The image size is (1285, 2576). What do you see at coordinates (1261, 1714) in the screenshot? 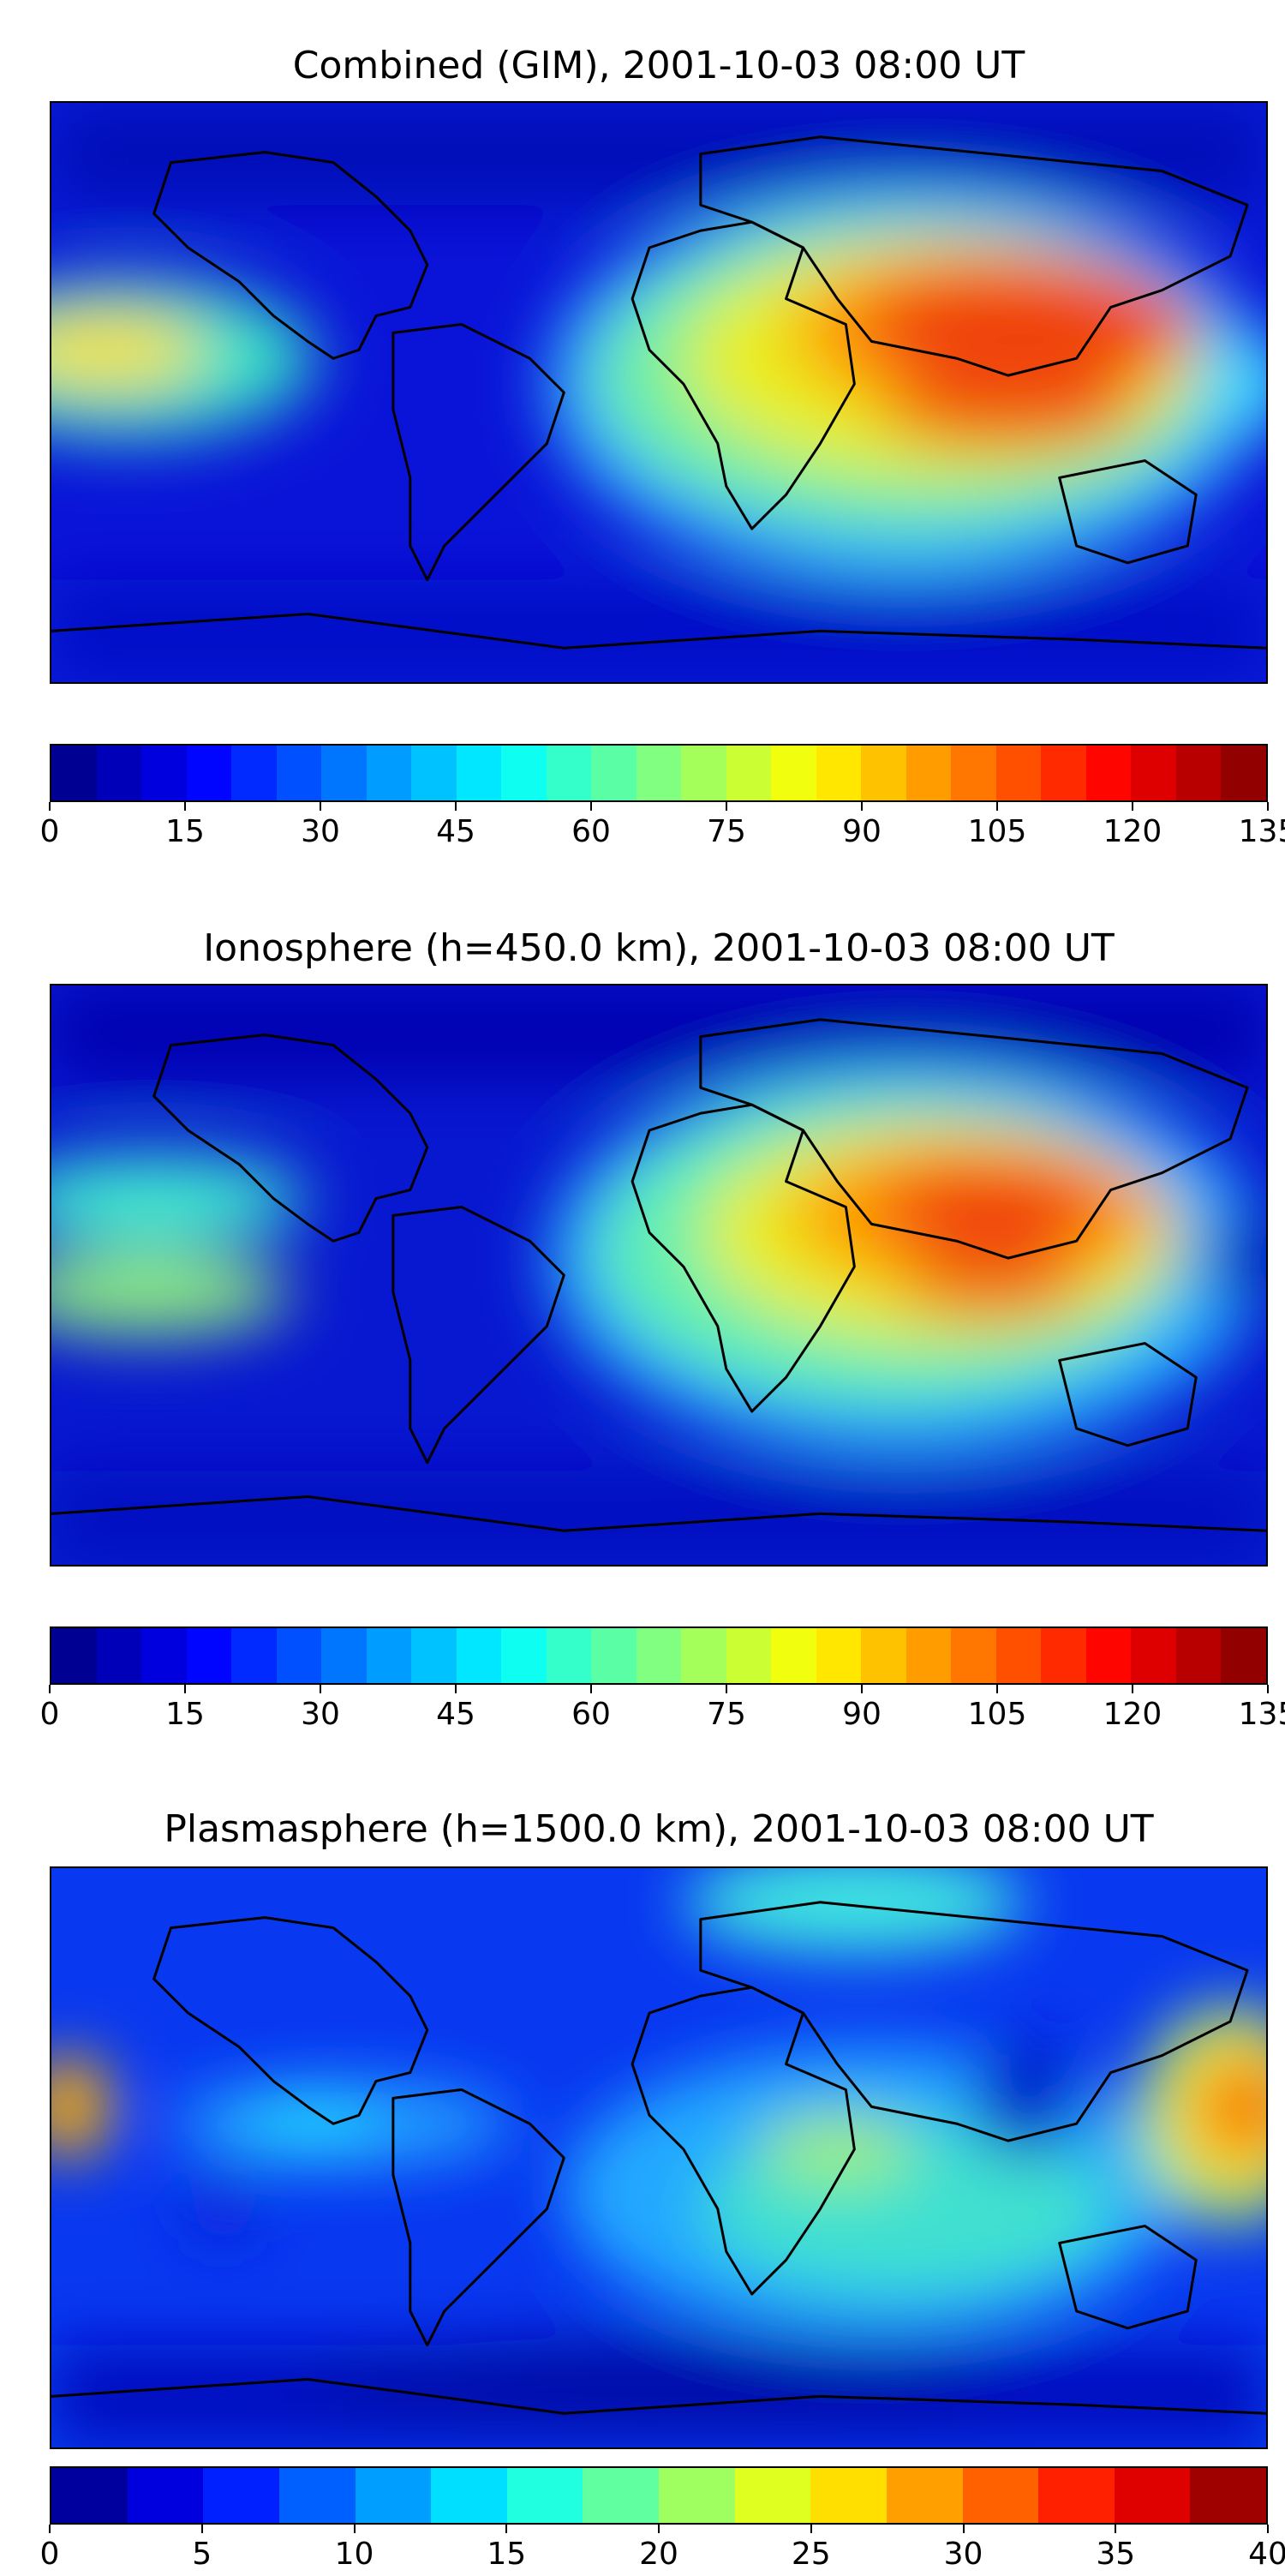
I see `tick-label: 135` at bounding box center [1261, 1714].